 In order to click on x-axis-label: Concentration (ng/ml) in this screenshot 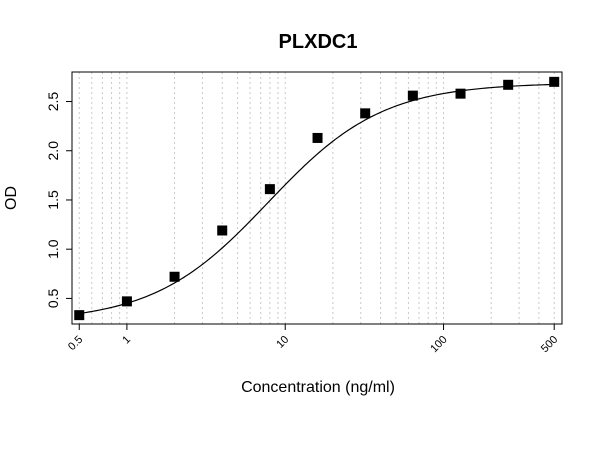, I will do `click(318, 387)`.